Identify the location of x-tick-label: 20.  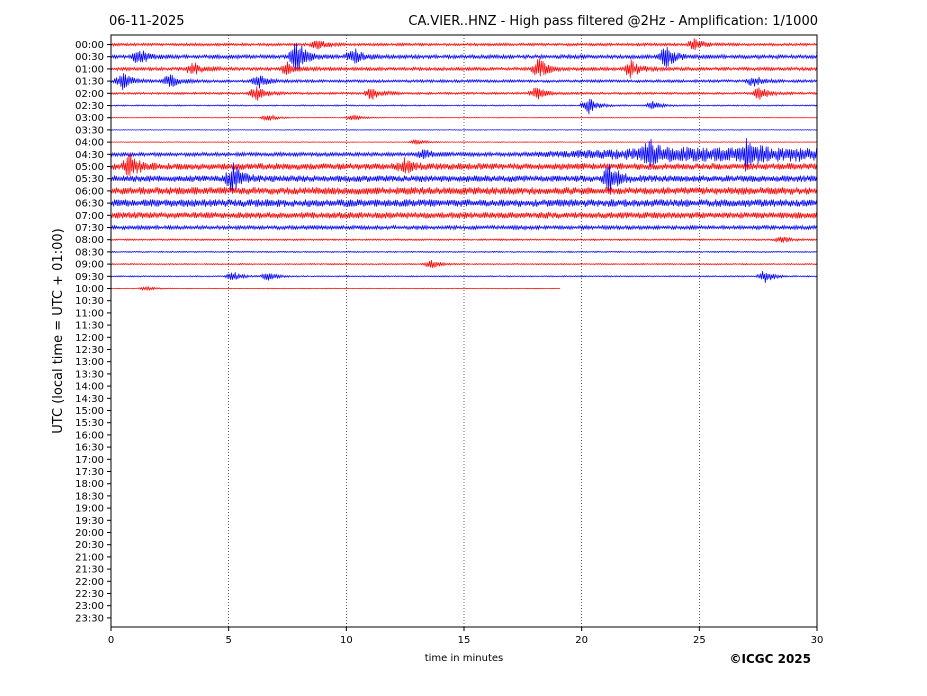
(581, 640).